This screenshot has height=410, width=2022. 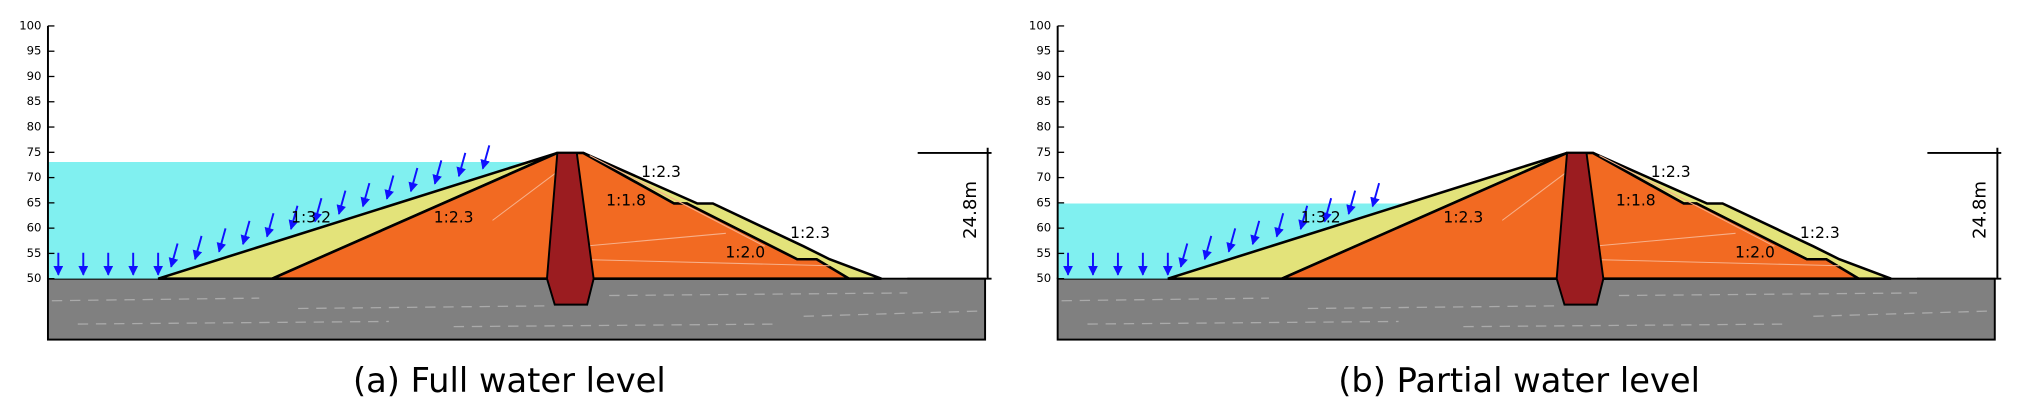 I want to click on reservoir-water, so click(x=288, y=220).